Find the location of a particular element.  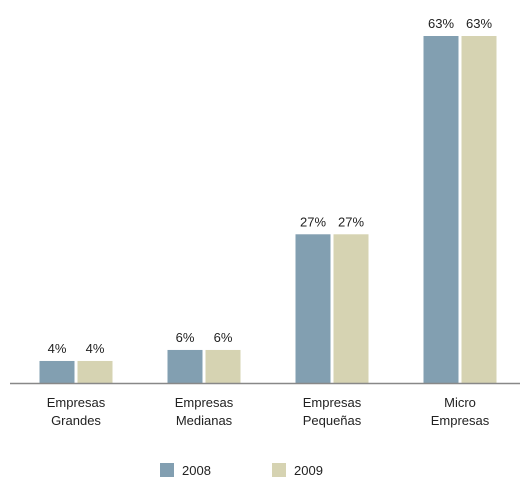

value-label-2009-1: 6% is located at coordinates (223, 337).